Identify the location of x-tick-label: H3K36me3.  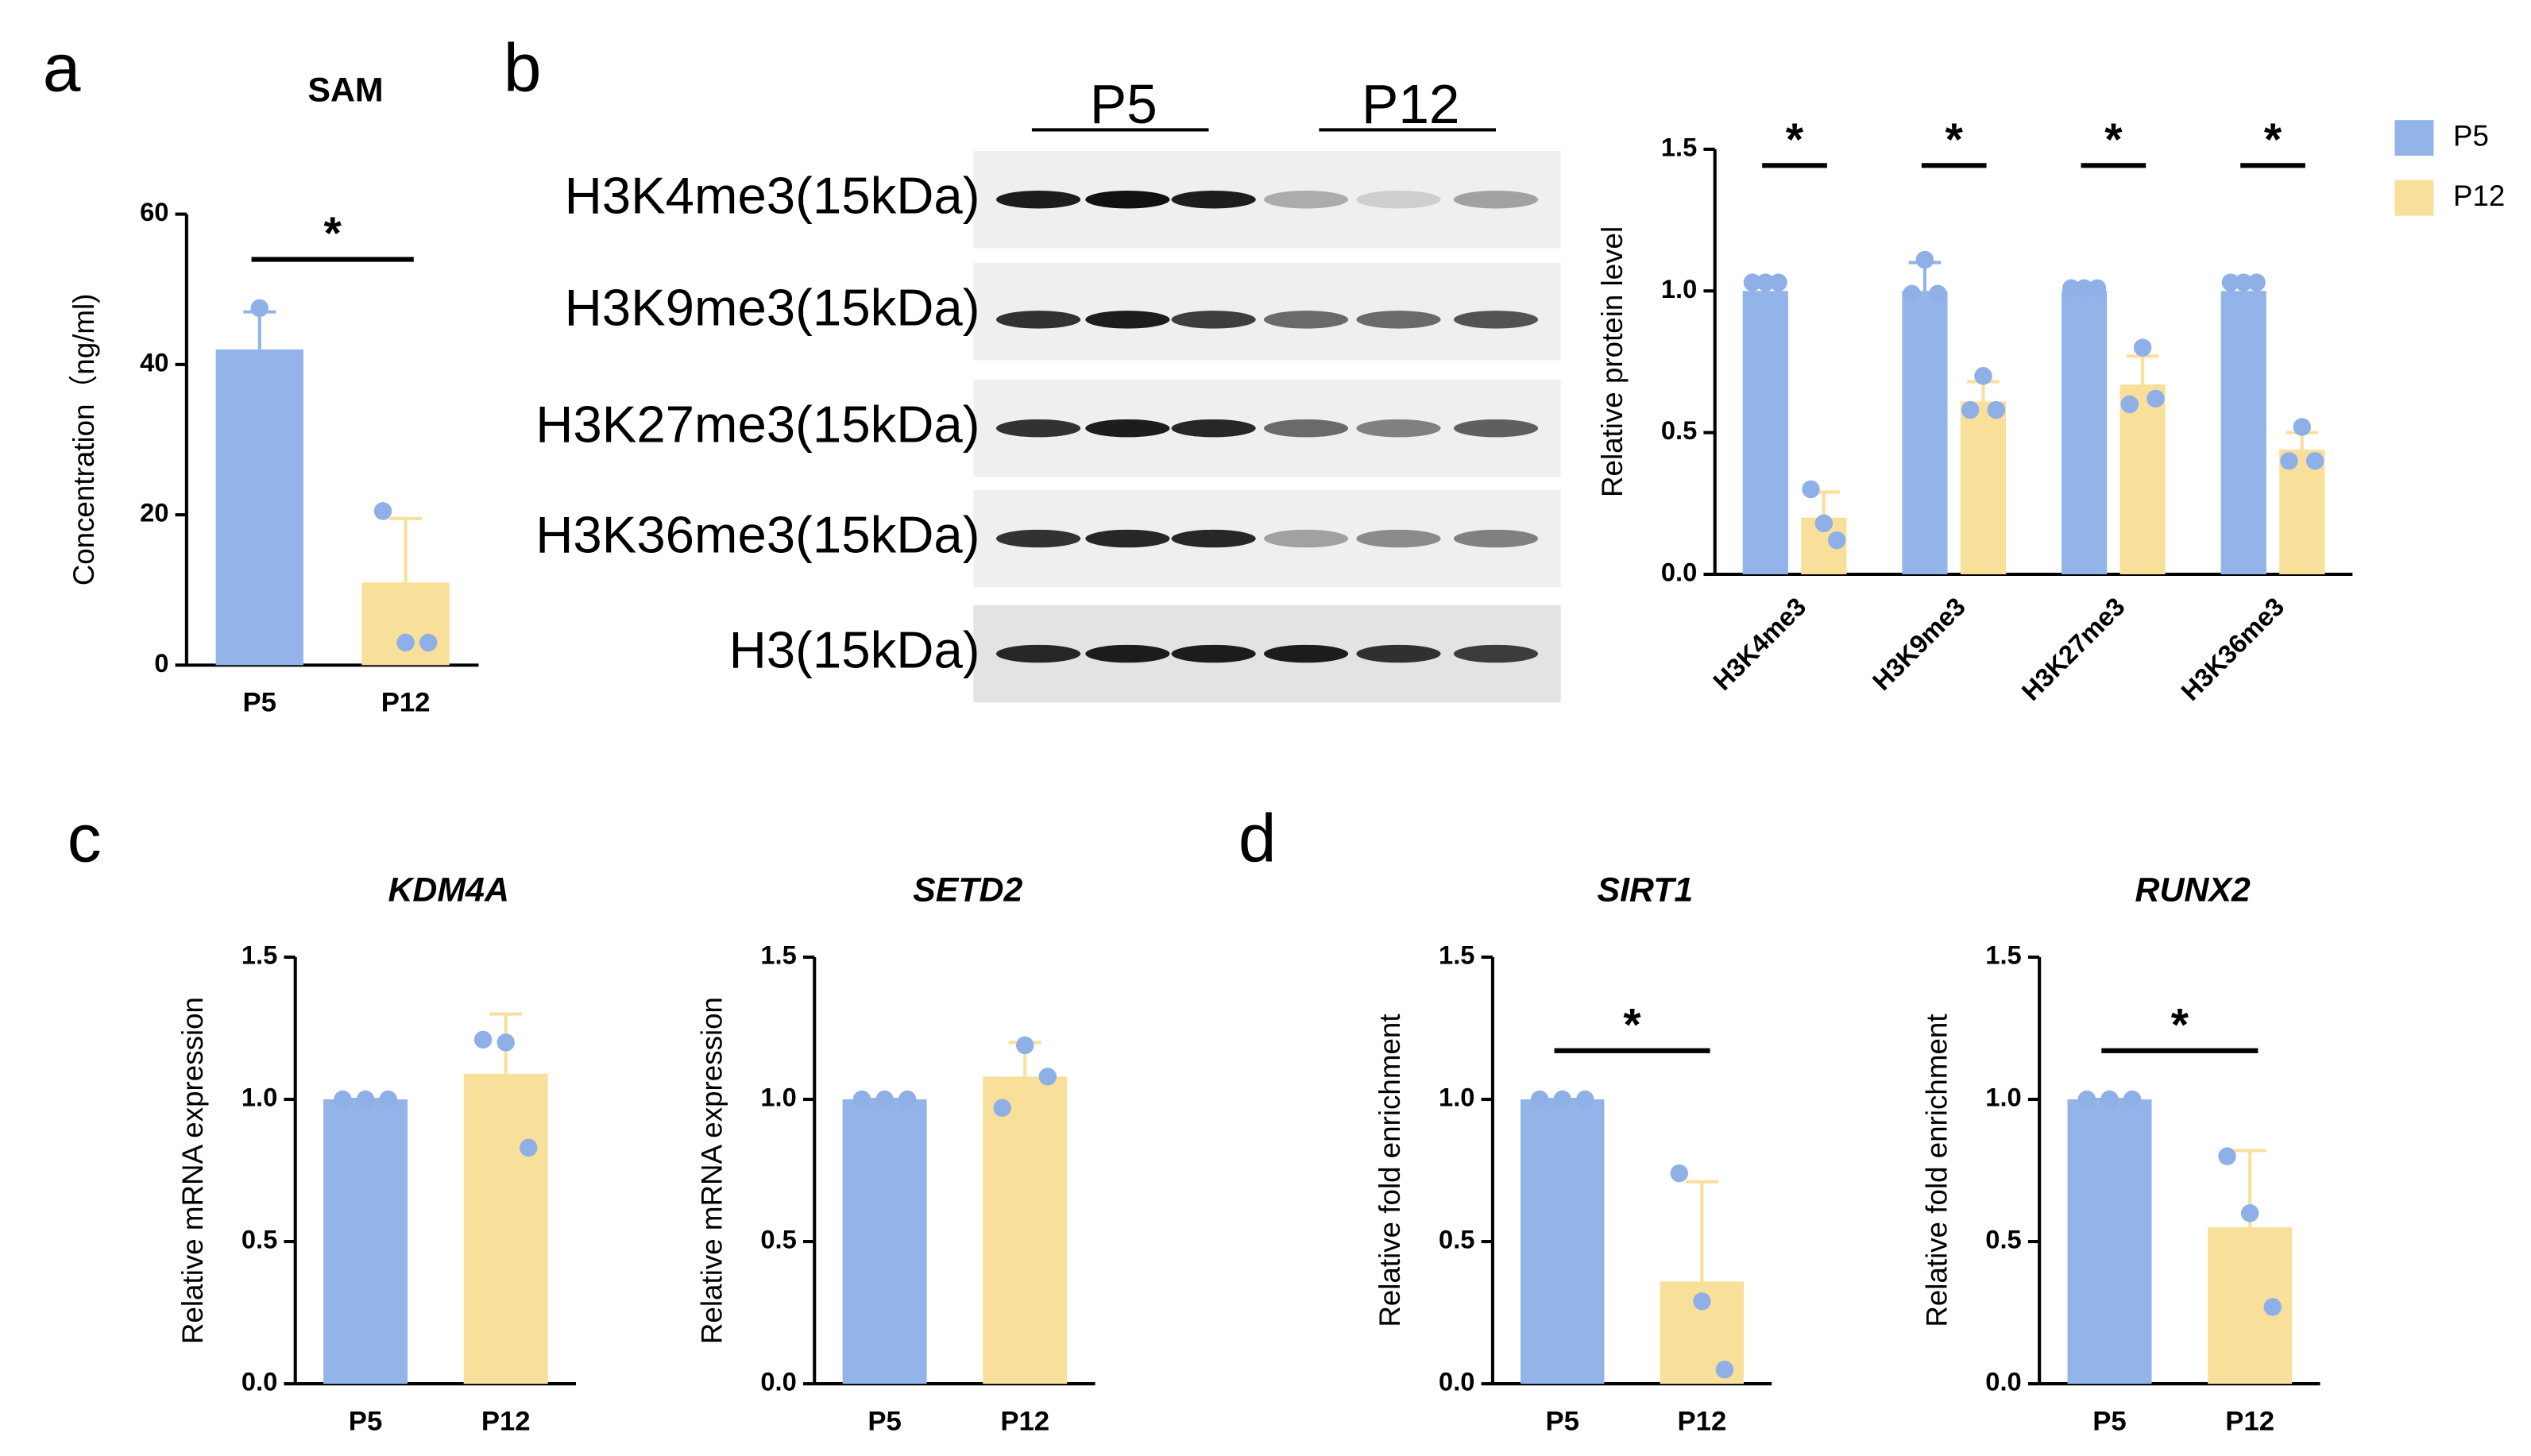
(2232, 649).